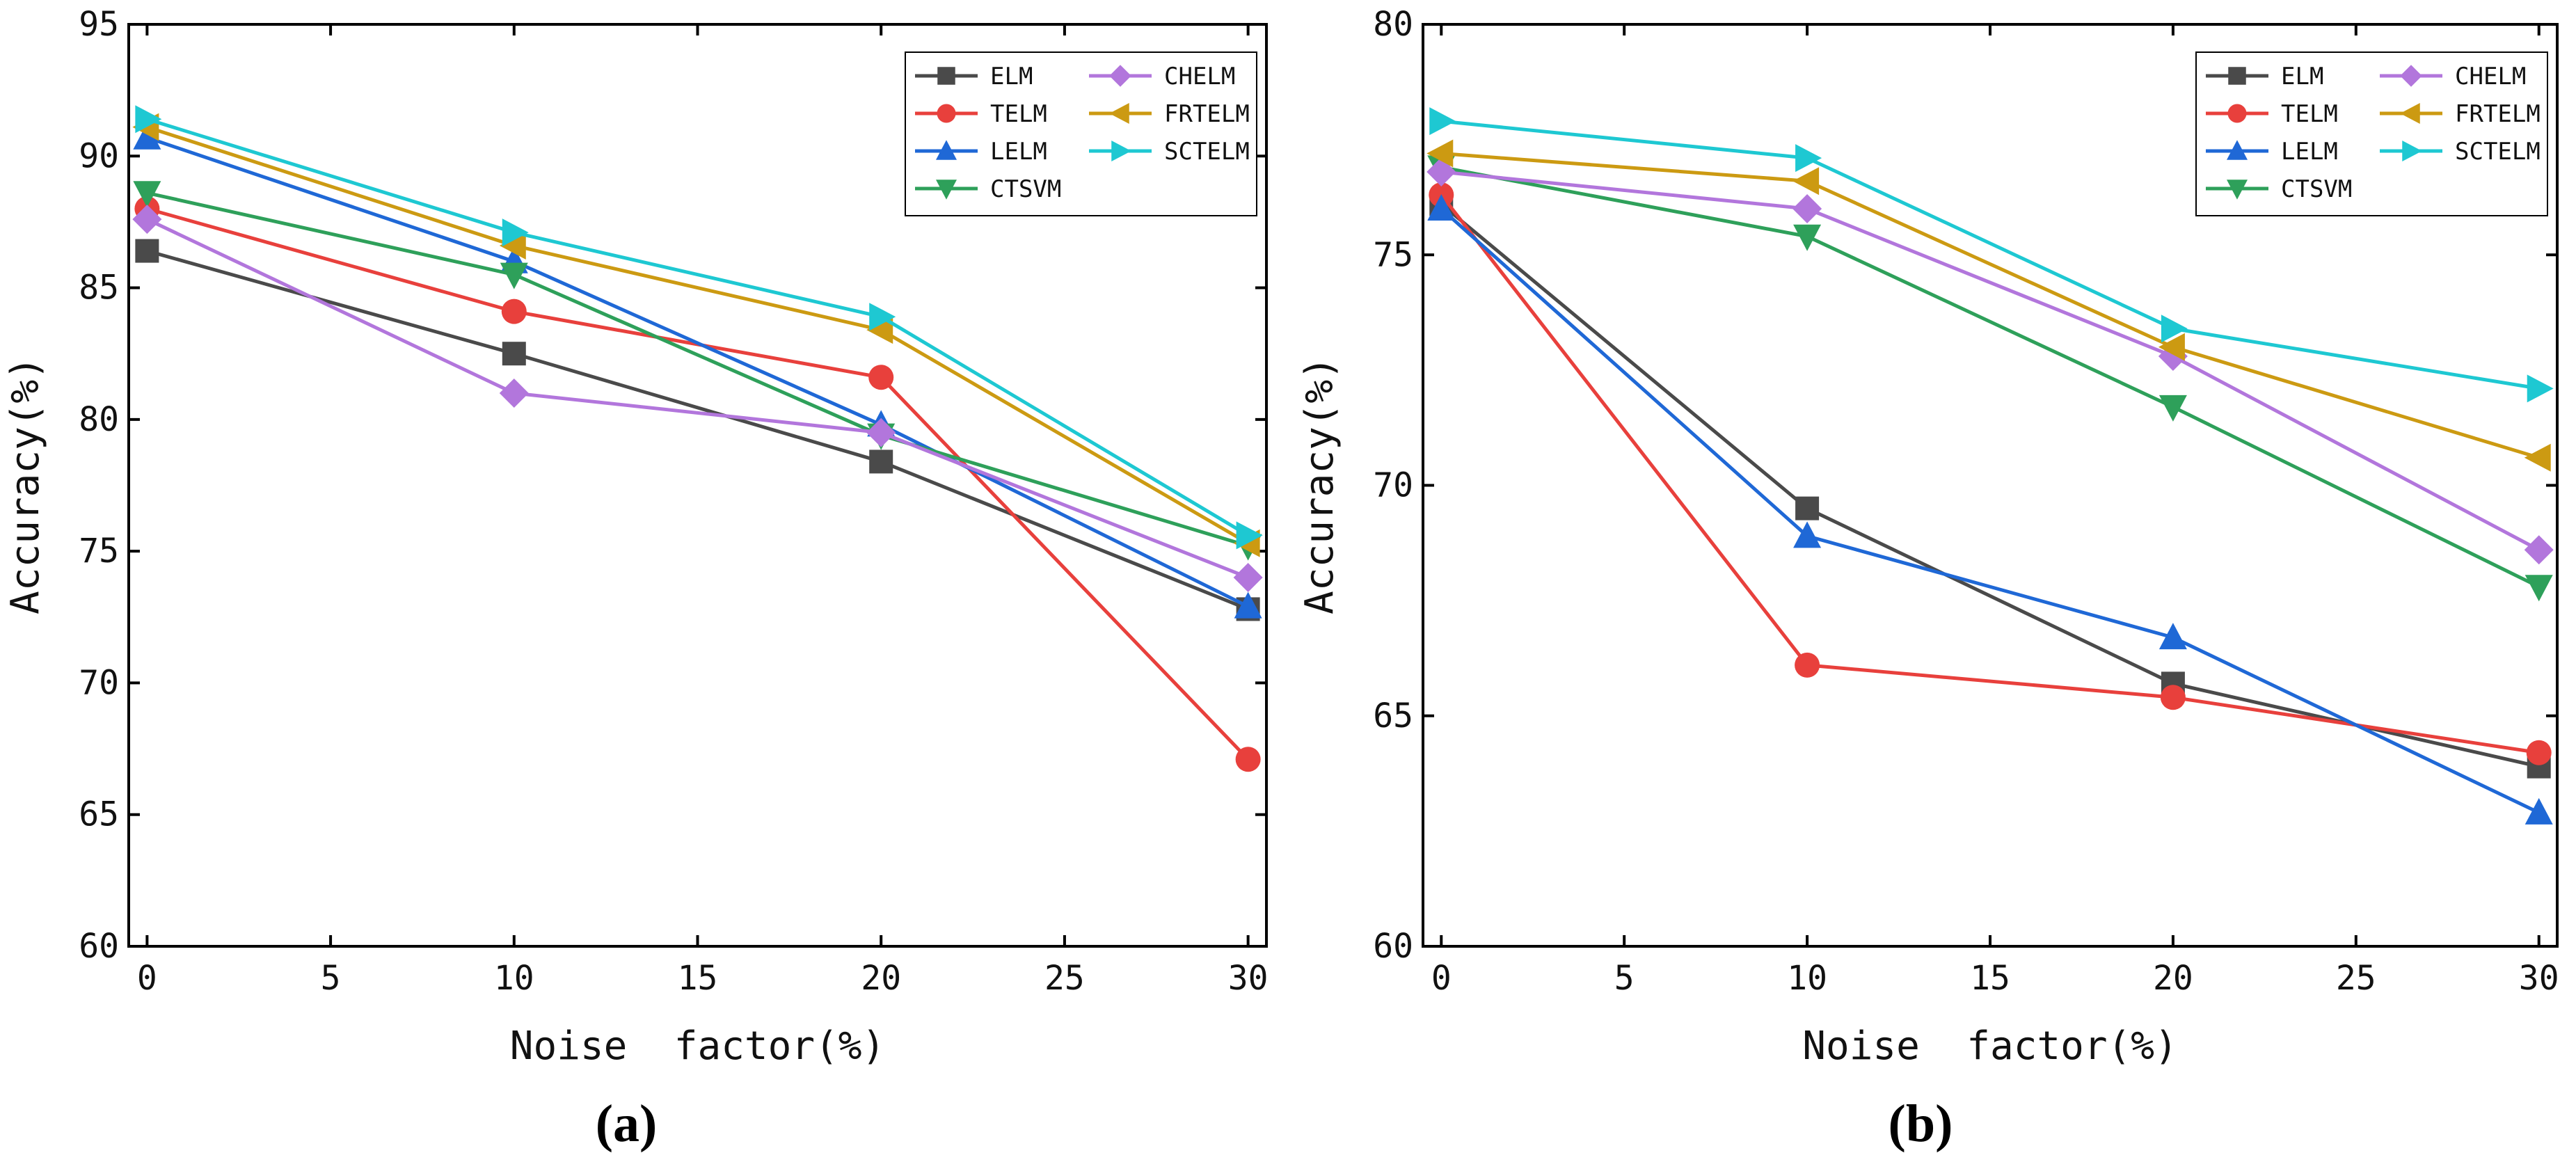 The image size is (2576, 1162). What do you see at coordinates (2302, 76) in the screenshot?
I see `panel-b-legend-label-elm: ELM` at bounding box center [2302, 76].